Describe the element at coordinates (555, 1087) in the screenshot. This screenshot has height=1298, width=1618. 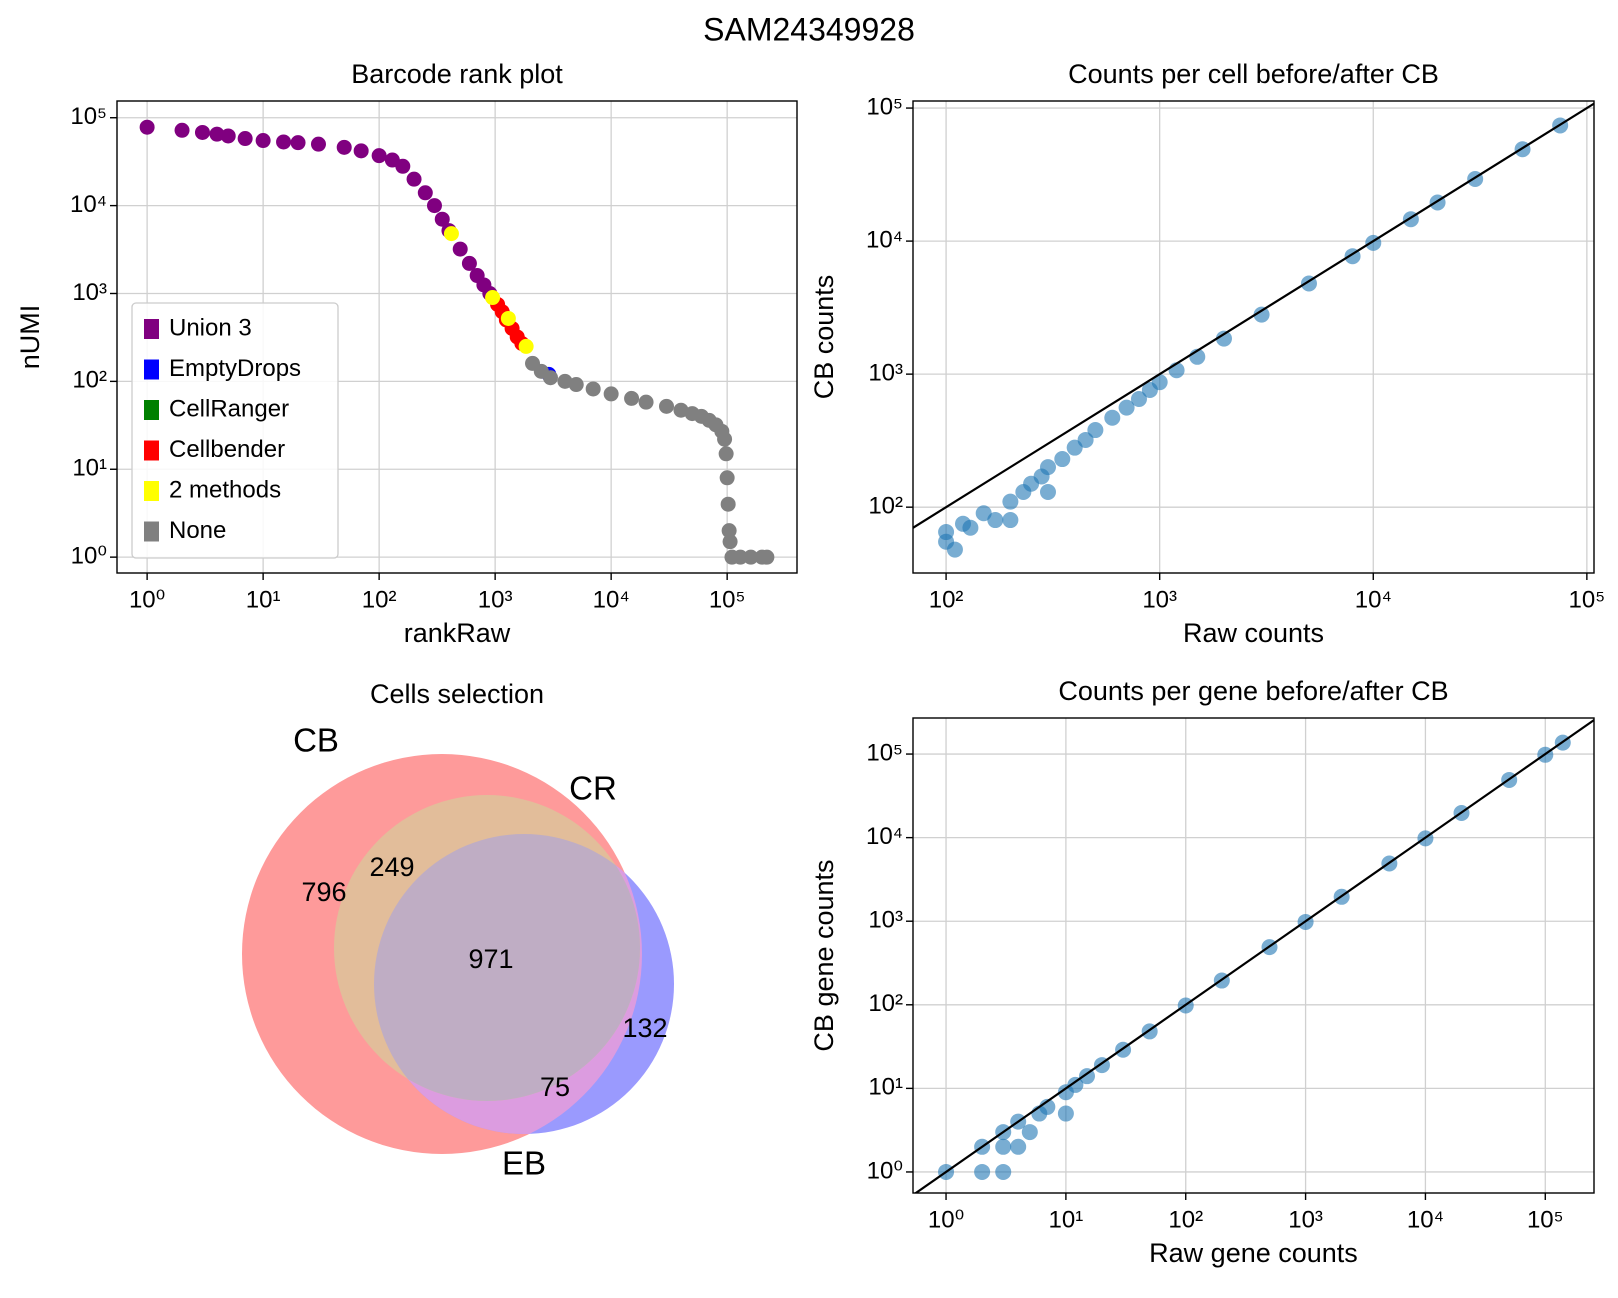
I see `region-label: 75` at that location.